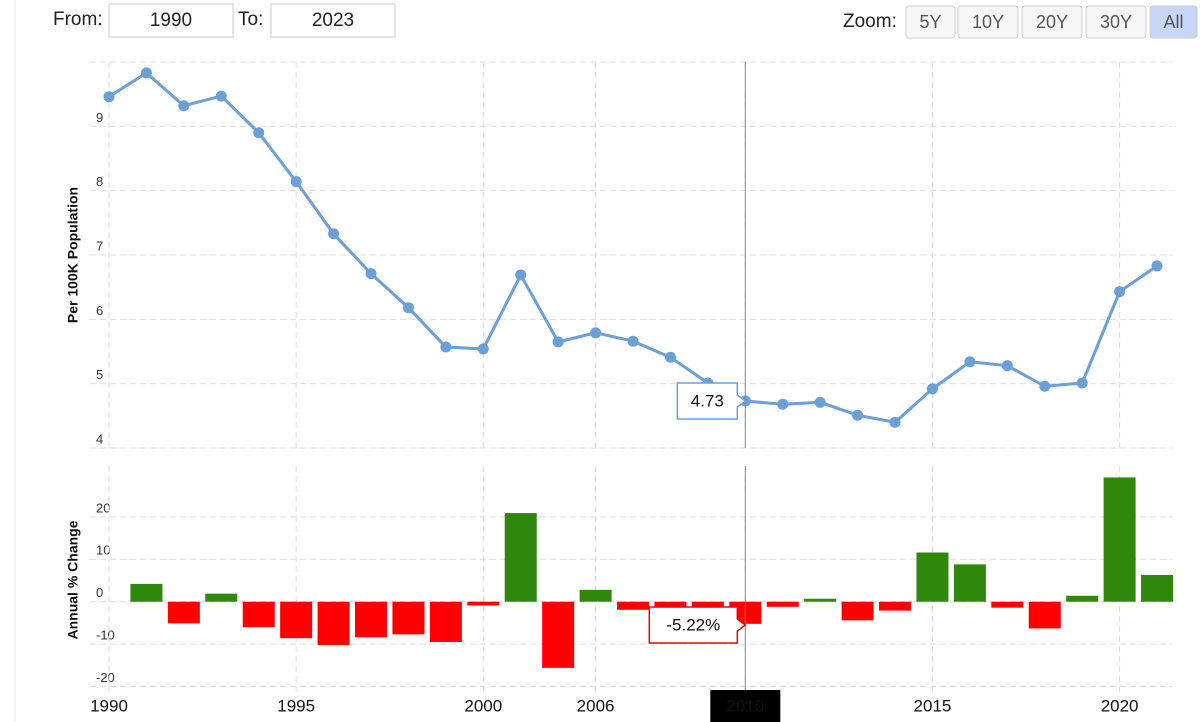 The image size is (1204, 722). I want to click on y-tick-label: 20, so click(103, 507).